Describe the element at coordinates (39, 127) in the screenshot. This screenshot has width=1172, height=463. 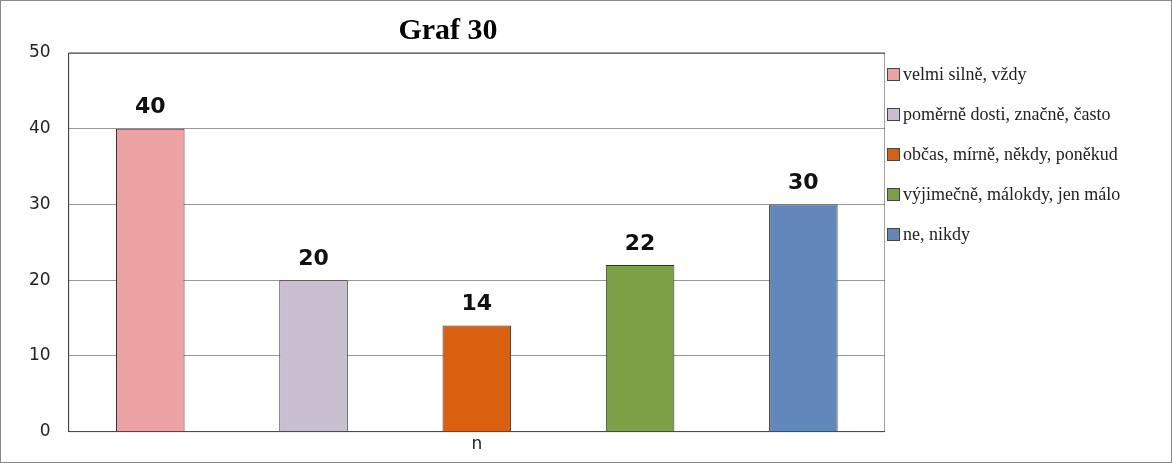
I see `y-tick-label: 40` at that location.